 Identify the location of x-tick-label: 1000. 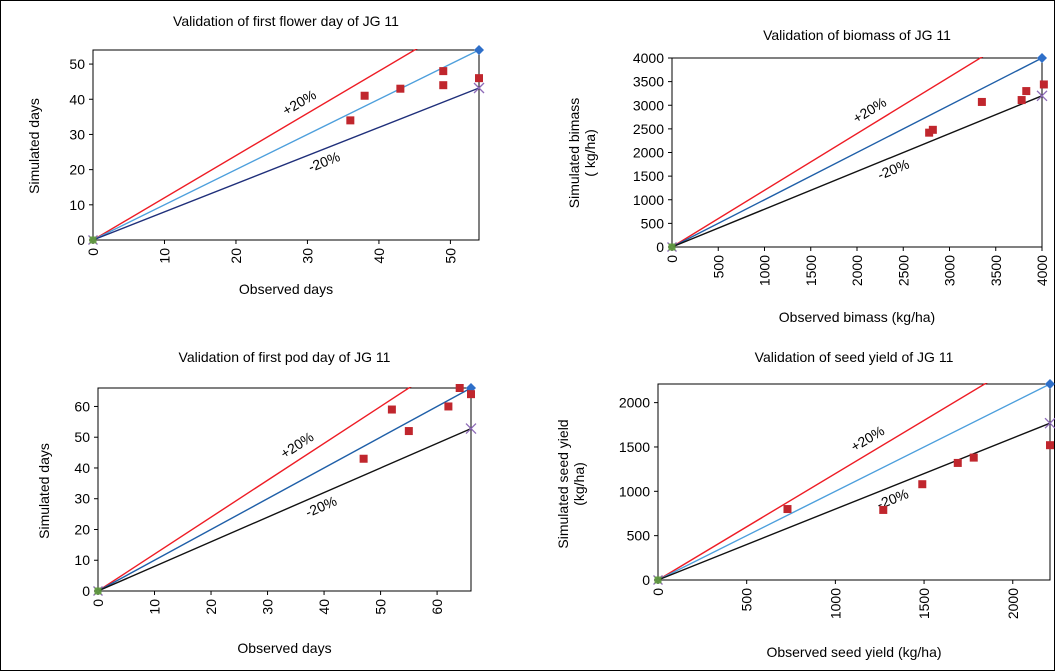
(765, 270).